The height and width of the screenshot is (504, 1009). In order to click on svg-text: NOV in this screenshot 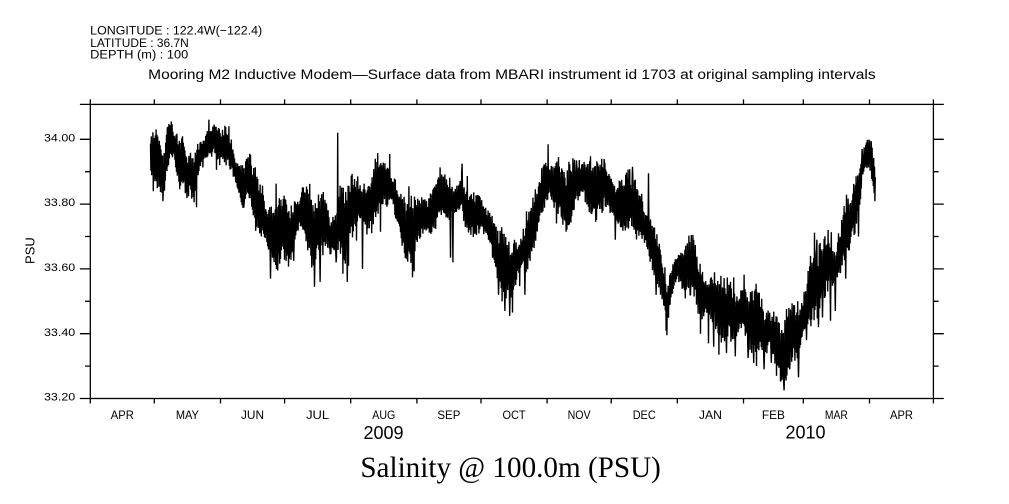, I will do `click(580, 415)`.